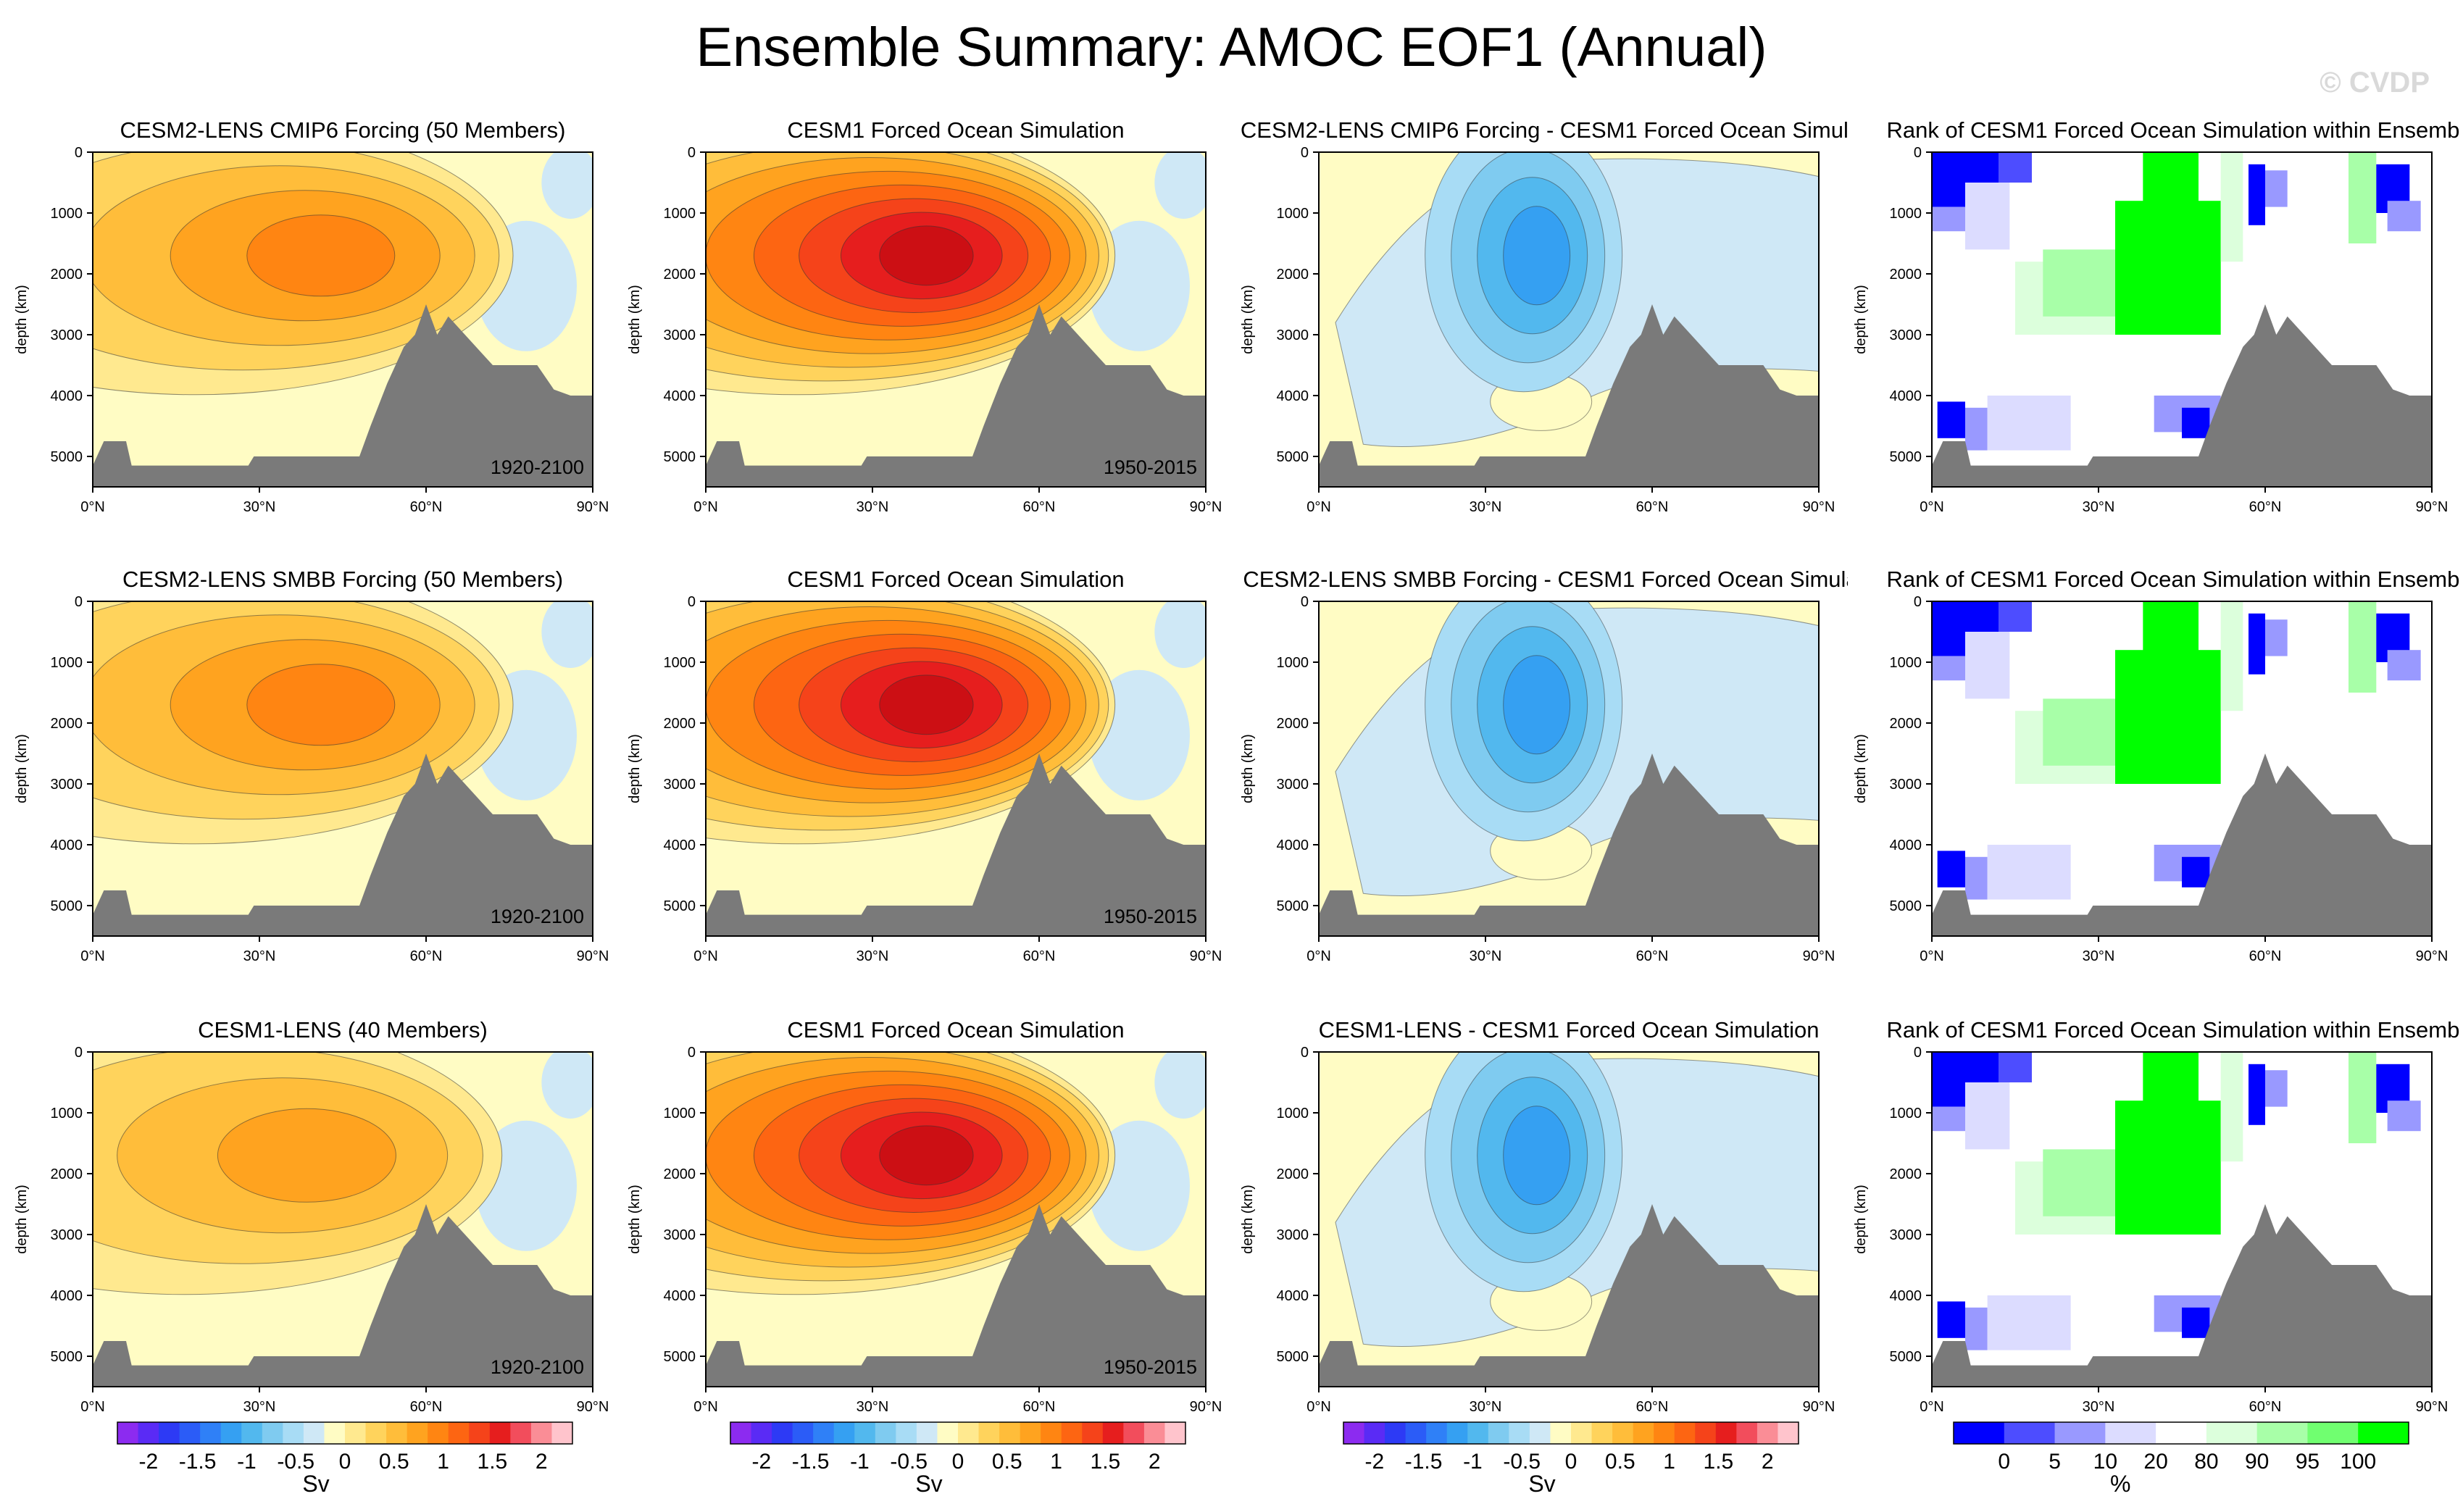  Describe the element at coordinates (537, 916) in the screenshot. I see `period-label: 1920-2100` at that location.